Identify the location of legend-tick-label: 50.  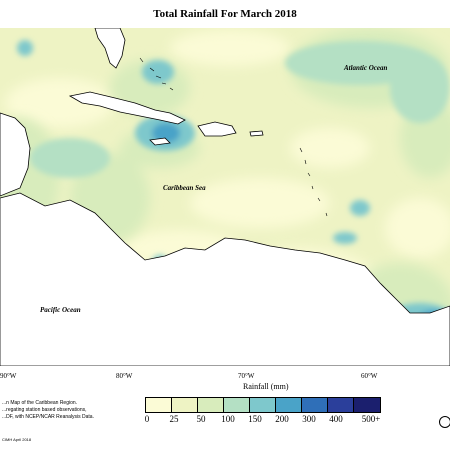
(201, 419).